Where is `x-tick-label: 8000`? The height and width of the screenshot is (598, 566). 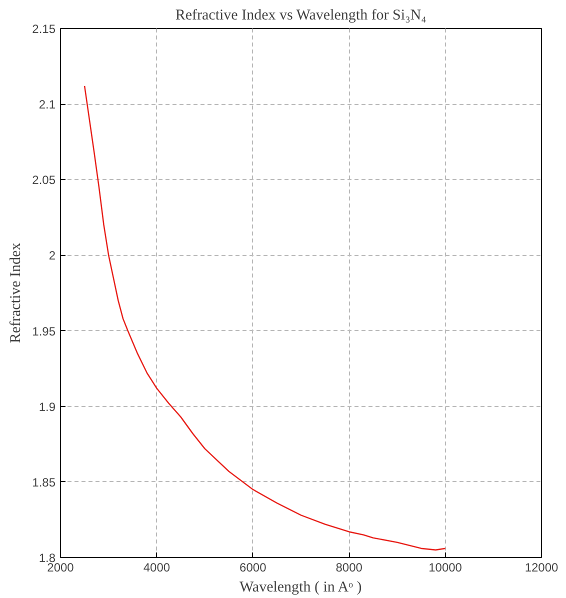
x-tick-label: 8000 is located at coordinates (349, 567).